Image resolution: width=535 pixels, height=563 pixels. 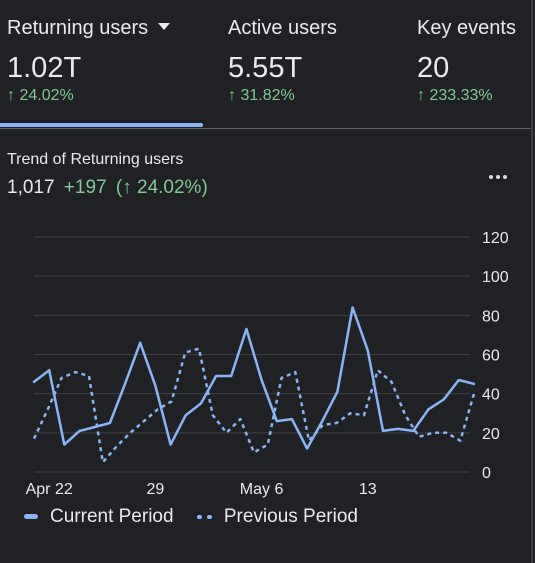 I want to click on metric-value: 1.02T, so click(x=44, y=68).